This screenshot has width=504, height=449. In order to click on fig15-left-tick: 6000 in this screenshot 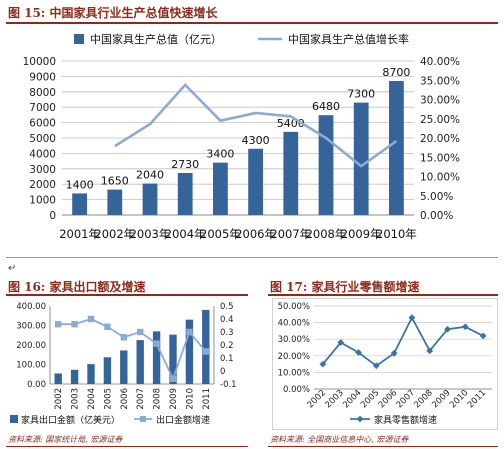, I will do `click(42, 124)`.